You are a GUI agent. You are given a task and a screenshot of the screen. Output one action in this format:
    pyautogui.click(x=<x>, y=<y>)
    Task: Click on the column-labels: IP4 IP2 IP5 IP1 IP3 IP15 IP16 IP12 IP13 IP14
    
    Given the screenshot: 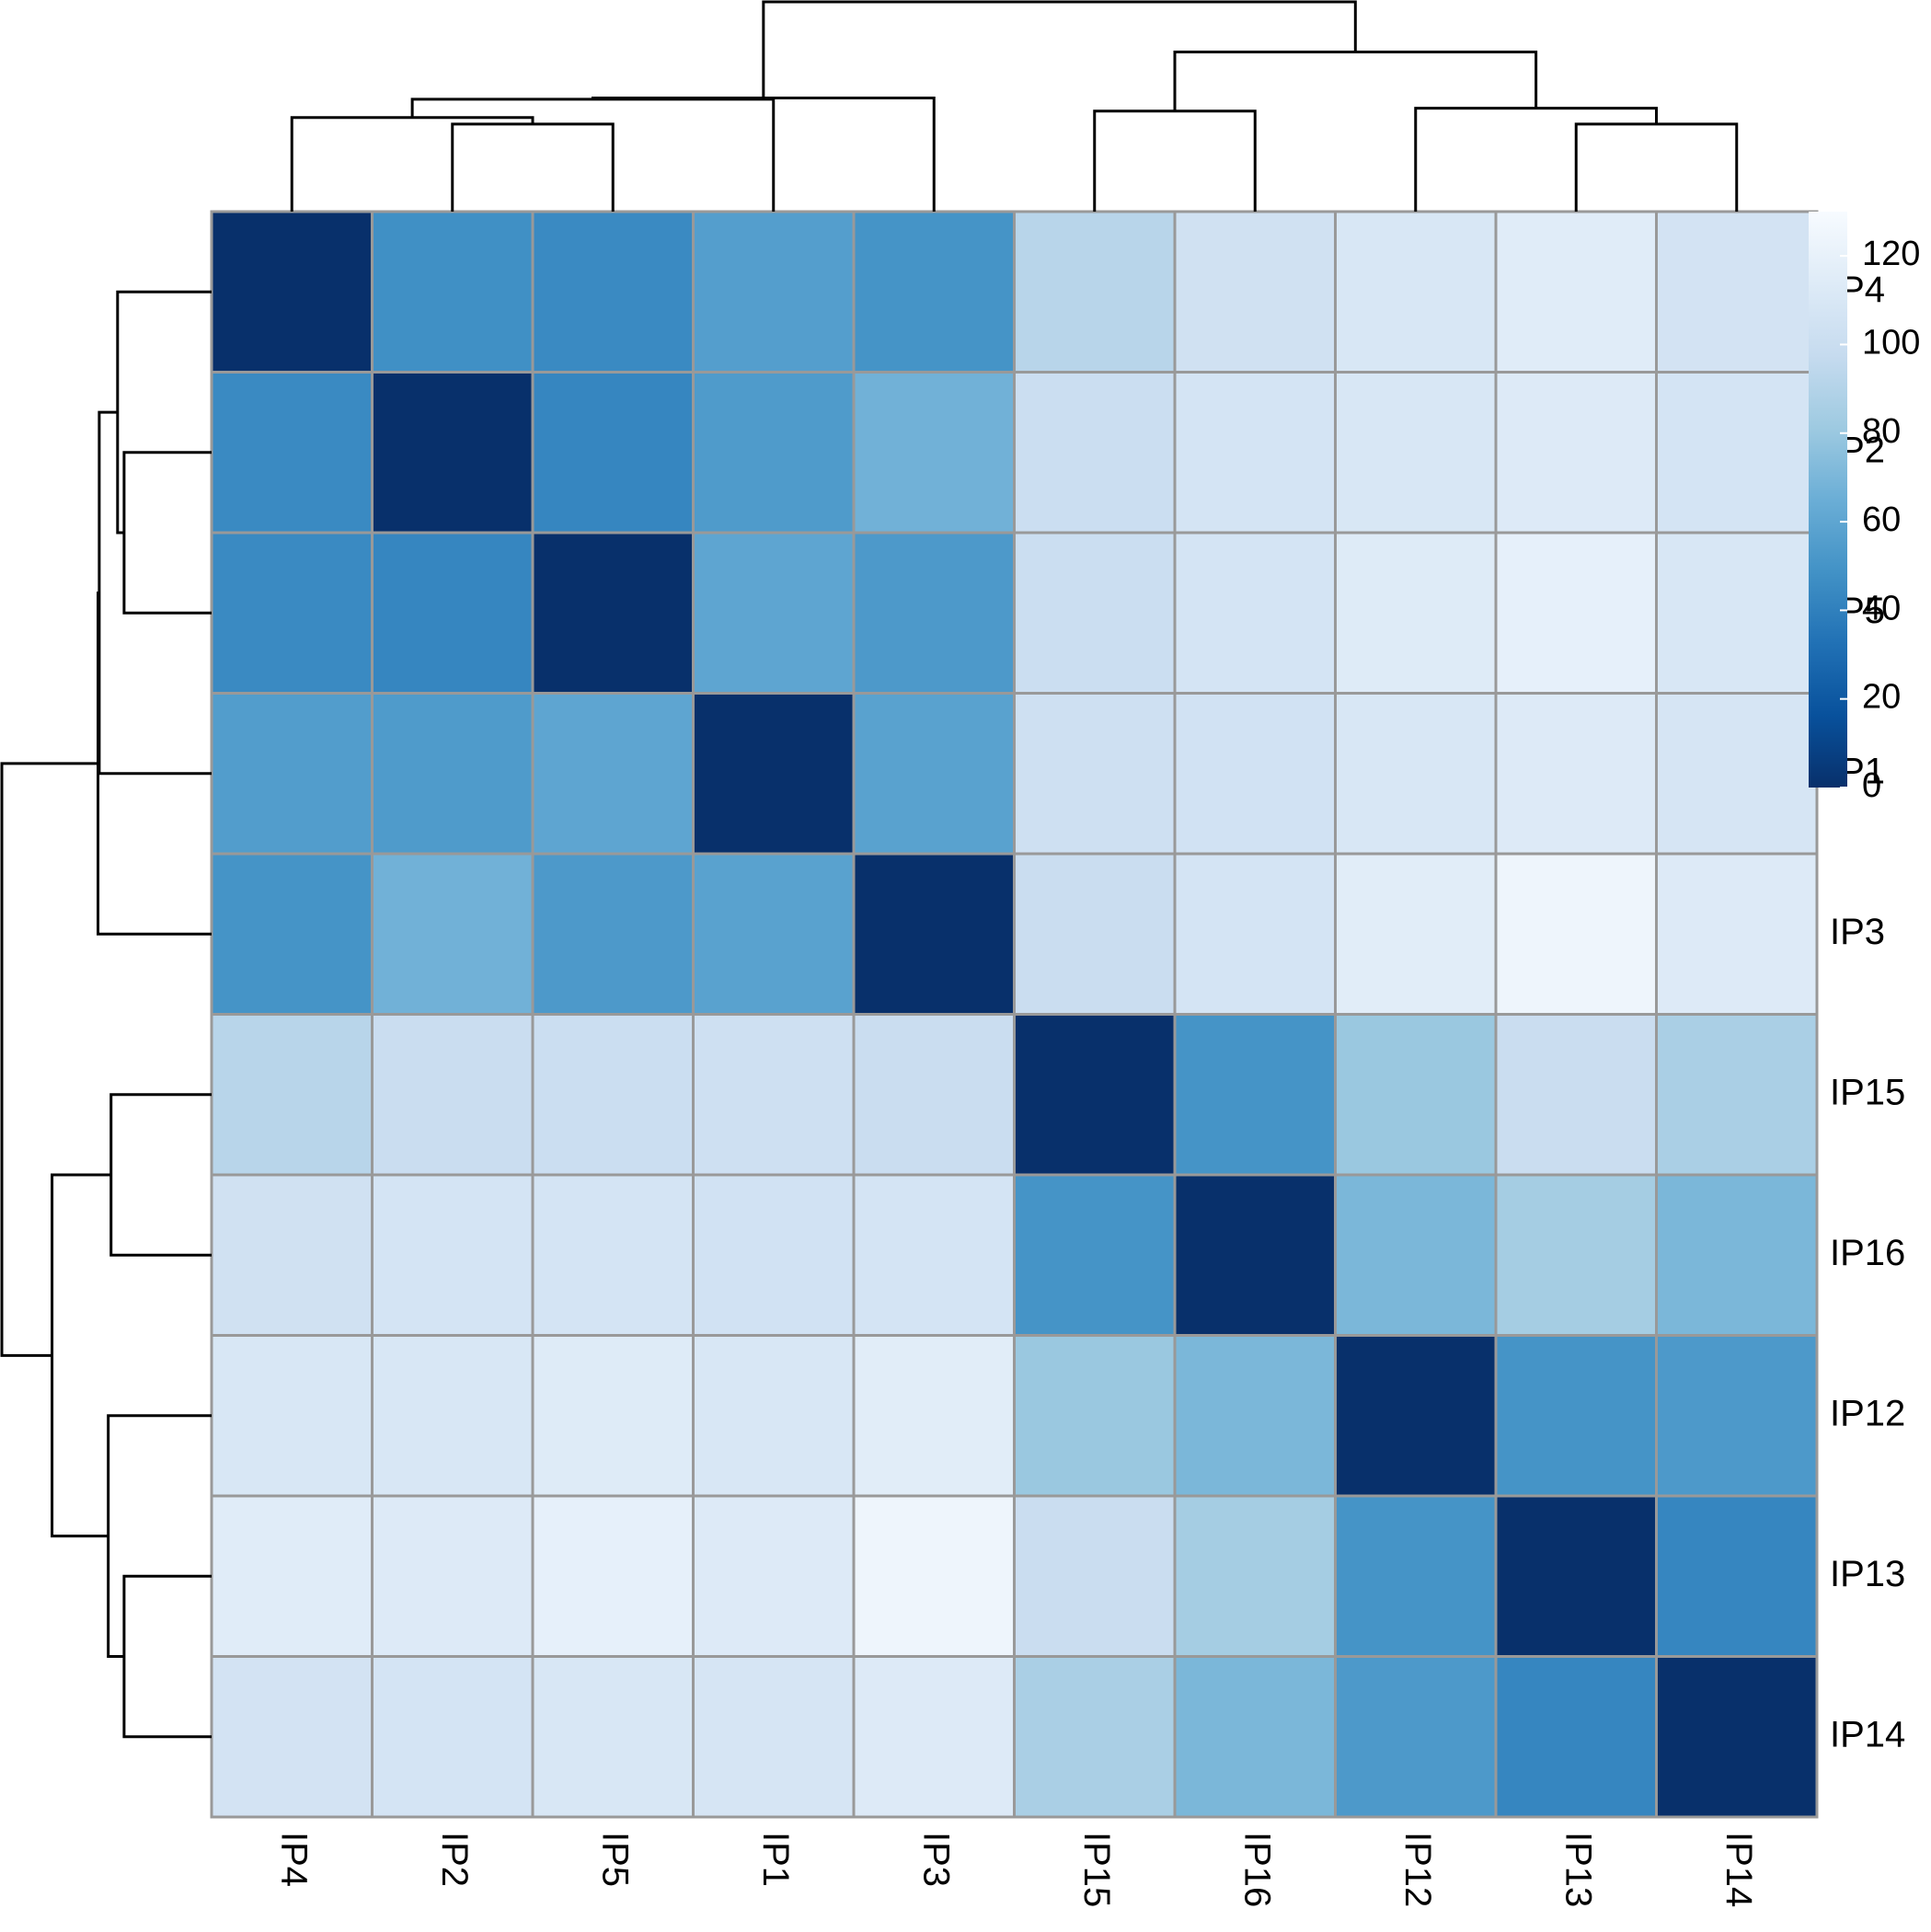 What is the action you would take?
    pyautogui.click(x=1017, y=1869)
    